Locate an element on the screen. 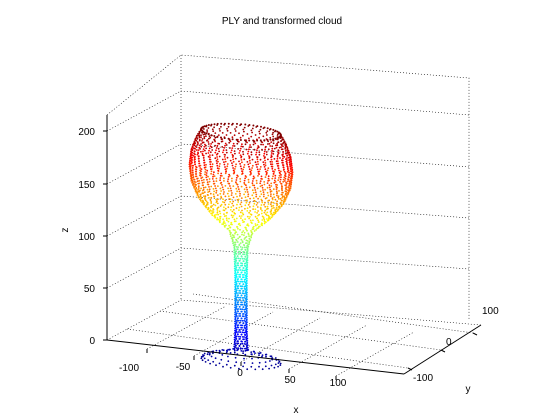 The height and width of the screenshot is (420, 560). y-tick-label: 100 is located at coordinates (490, 311).